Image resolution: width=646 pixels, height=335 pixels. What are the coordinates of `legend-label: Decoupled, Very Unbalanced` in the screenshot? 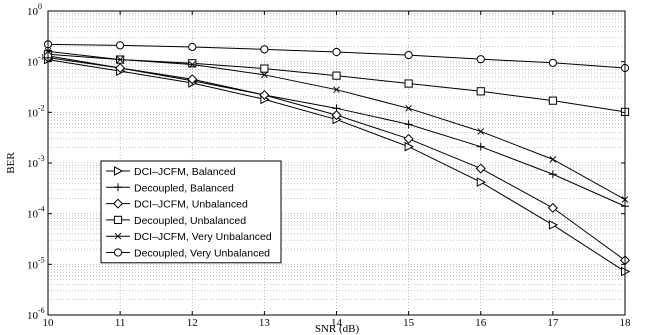 It's located at (202, 254).